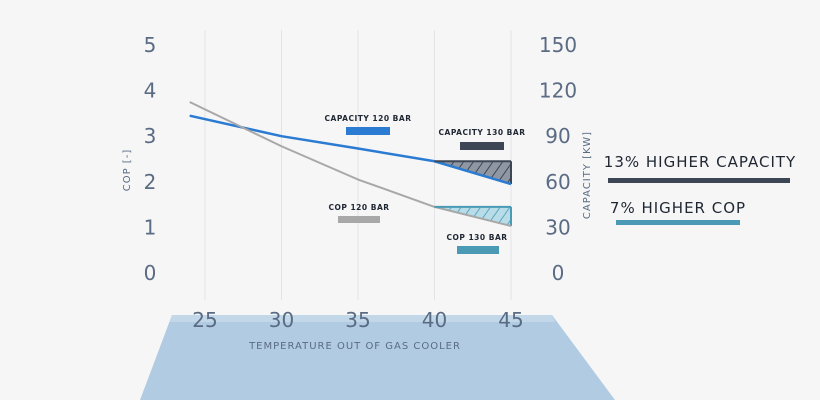 The image size is (820, 400). I want to click on legend-capacity-130: CAPACITY 130 BAR, so click(482, 139).